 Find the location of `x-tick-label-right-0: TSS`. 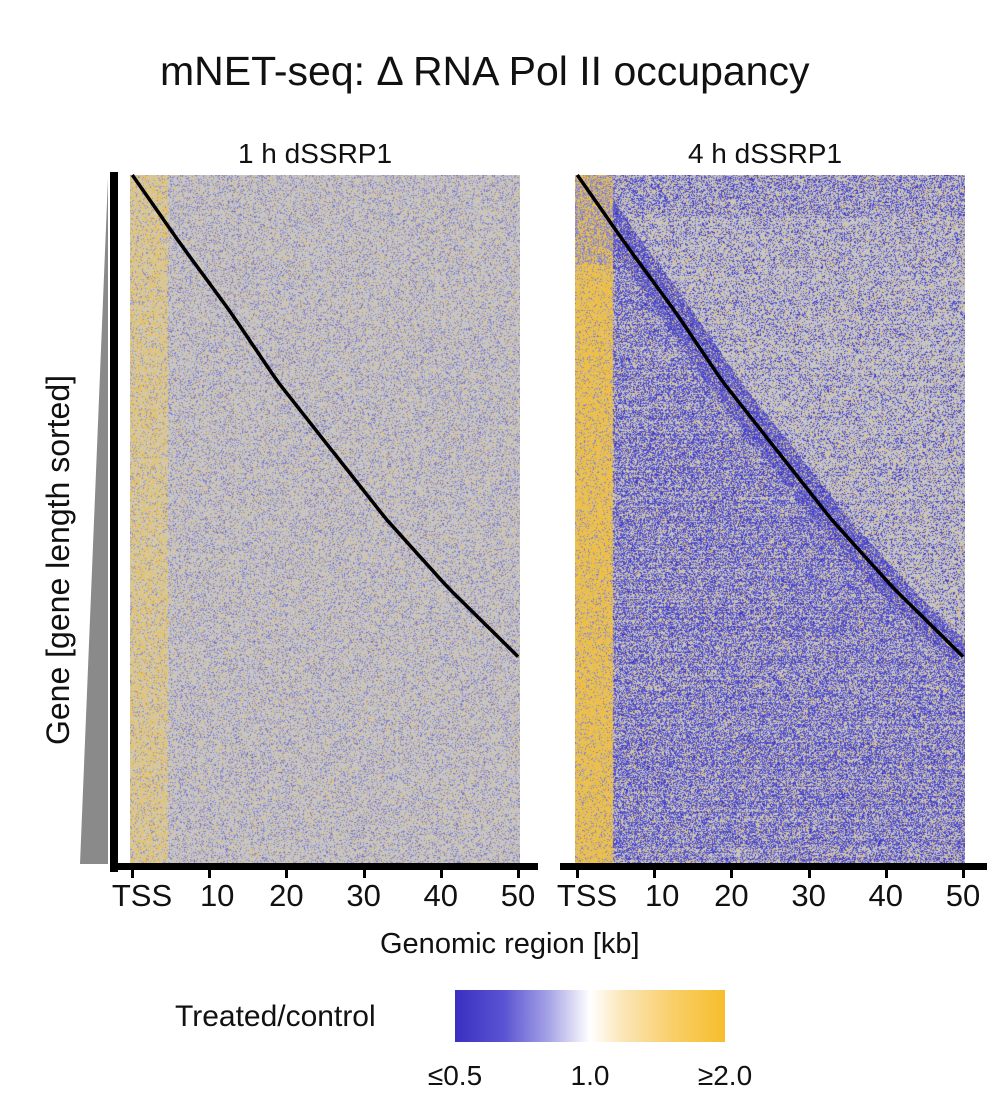

x-tick-label-right-0: TSS is located at coordinates (587, 895).